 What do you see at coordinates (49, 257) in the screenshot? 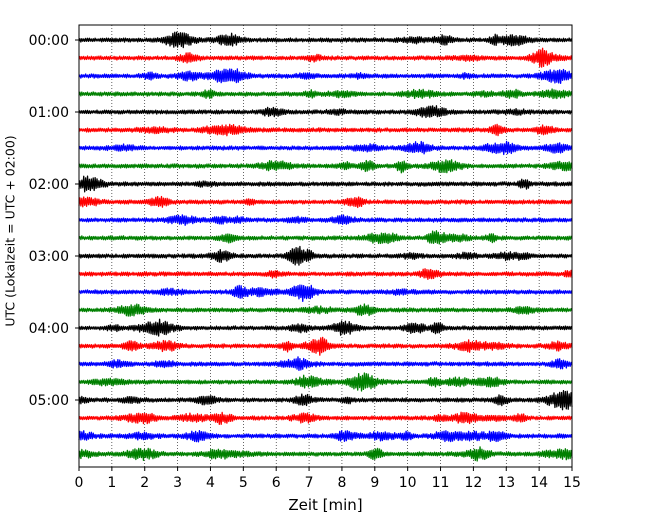
I see `y-tick-label: 03:00` at bounding box center [49, 257].